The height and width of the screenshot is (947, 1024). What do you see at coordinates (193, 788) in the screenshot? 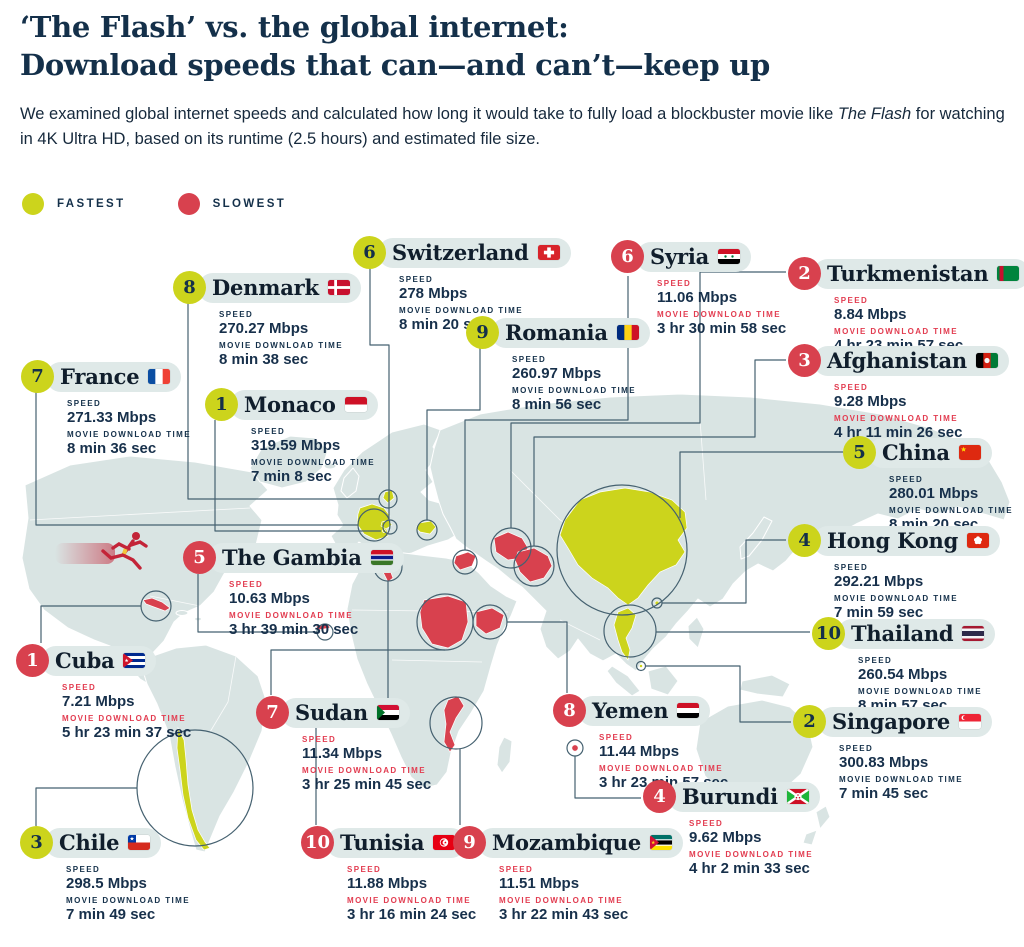
I see `map-country-chile` at bounding box center [193, 788].